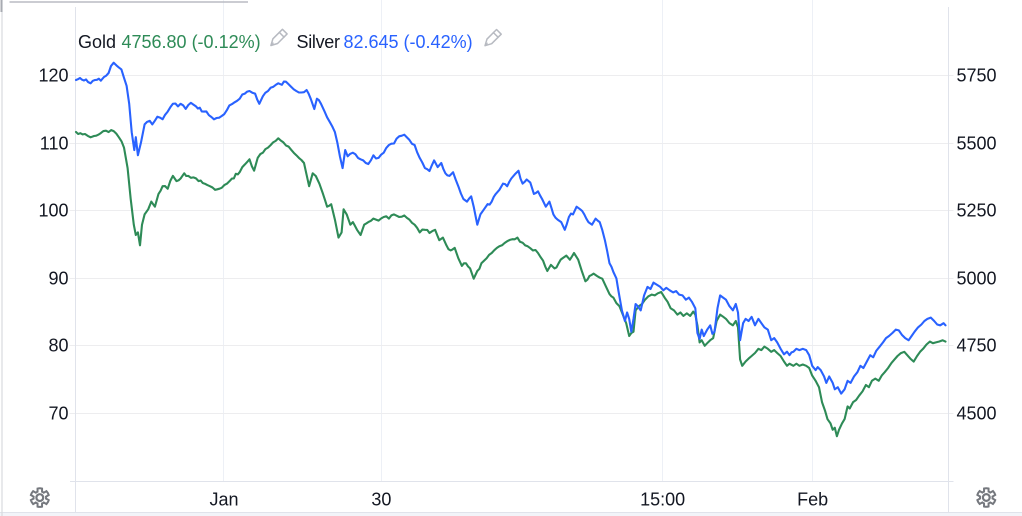 The width and height of the screenshot is (1022, 516). I want to click on svg-text: 4500, so click(977, 413).